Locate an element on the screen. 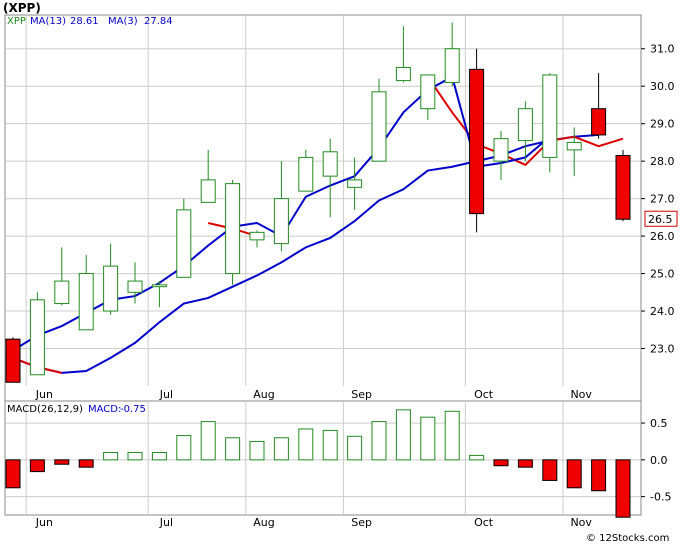 The width and height of the screenshot is (680, 546). price-tick-label: 30.0 is located at coordinates (662, 86).